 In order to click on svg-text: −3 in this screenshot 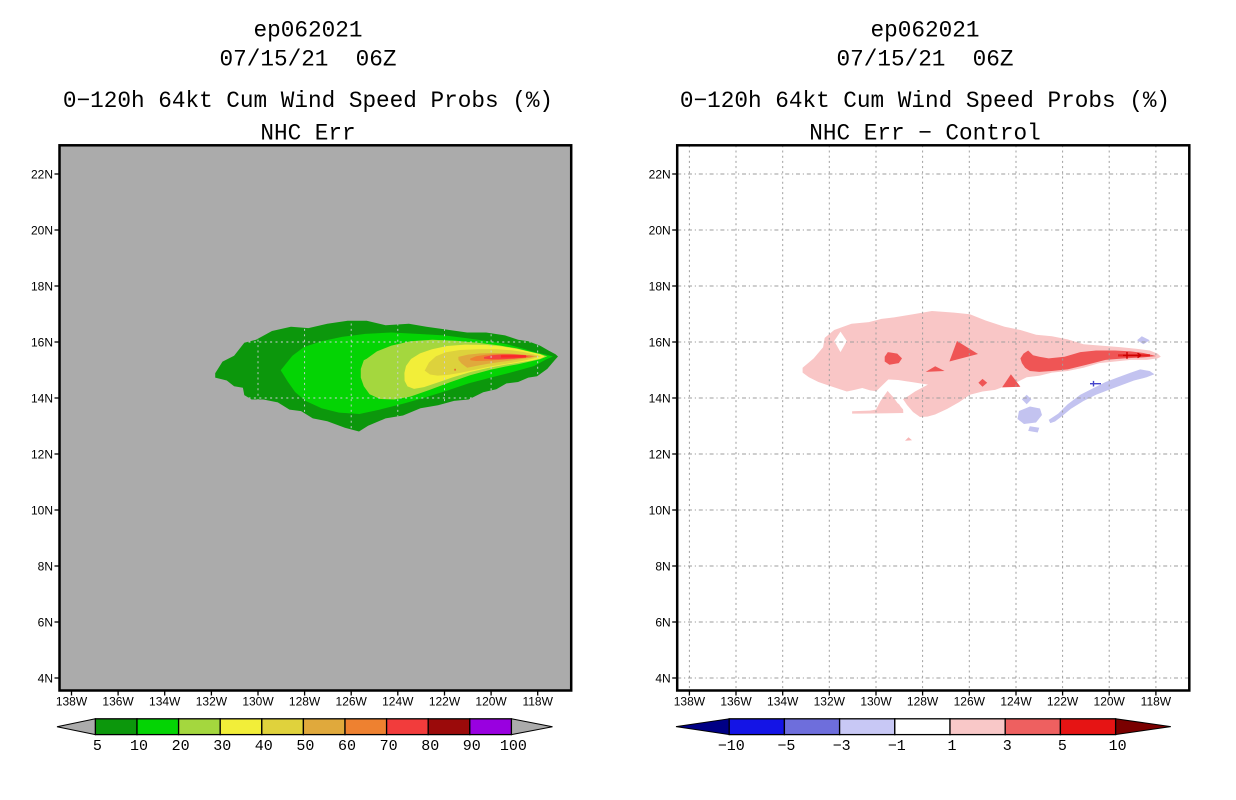, I will do `click(842, 746)`.